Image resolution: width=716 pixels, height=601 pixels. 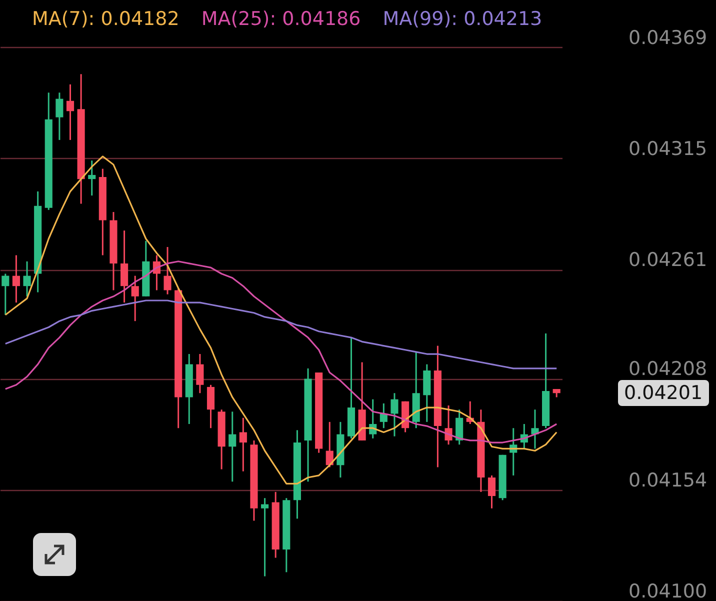 What do you see at coordinates (668, 369) in the screenshot?
I see `y-tick-label: 0.04208` at bounding box center [668, 369].